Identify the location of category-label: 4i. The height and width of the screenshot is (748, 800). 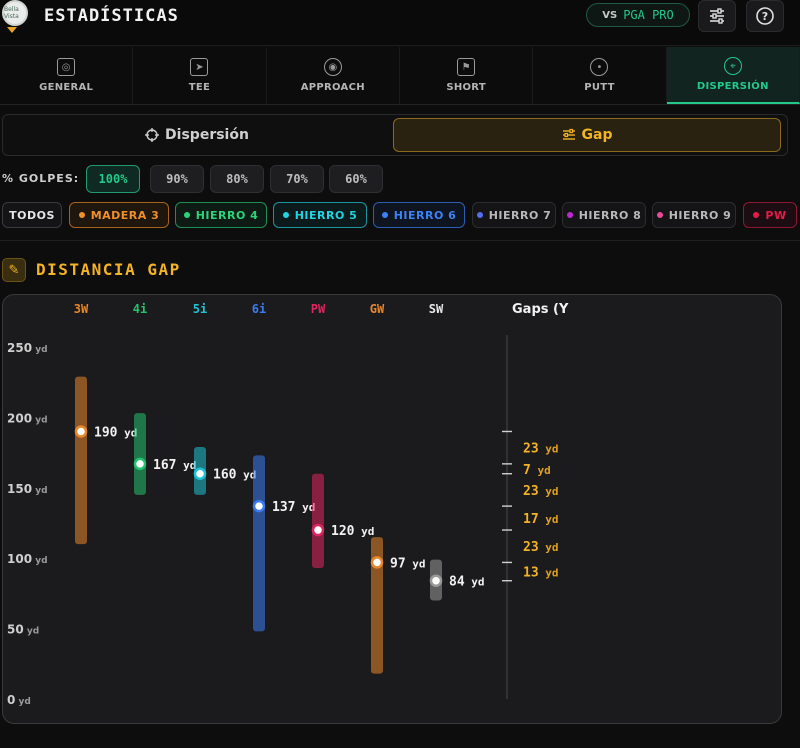
(140, 309).